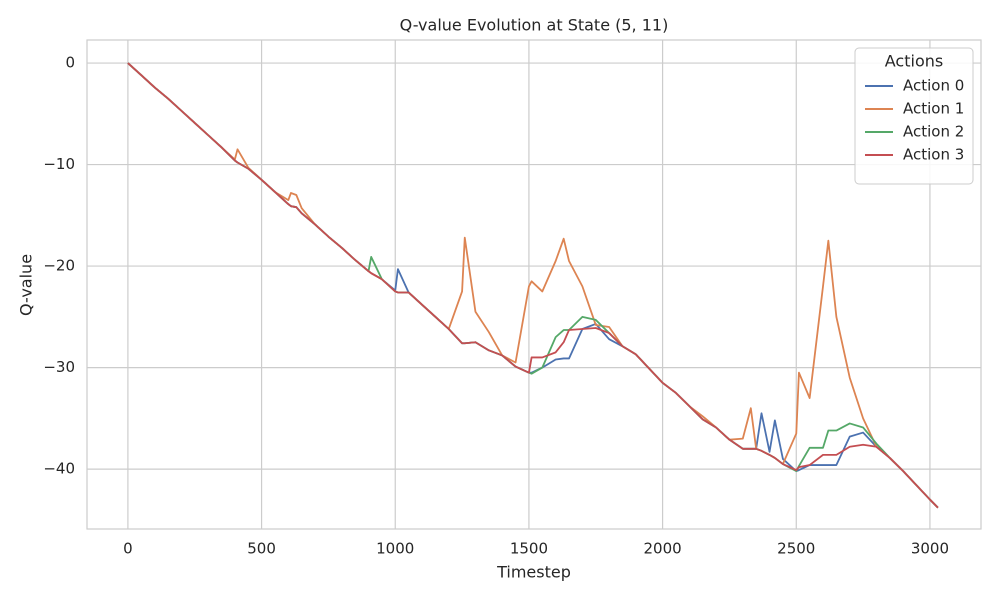 The image size is (1000, 604). Describe the element at coordinates (796, 549) in the screenshot. I see `x-tick-label: 2500` at that location.